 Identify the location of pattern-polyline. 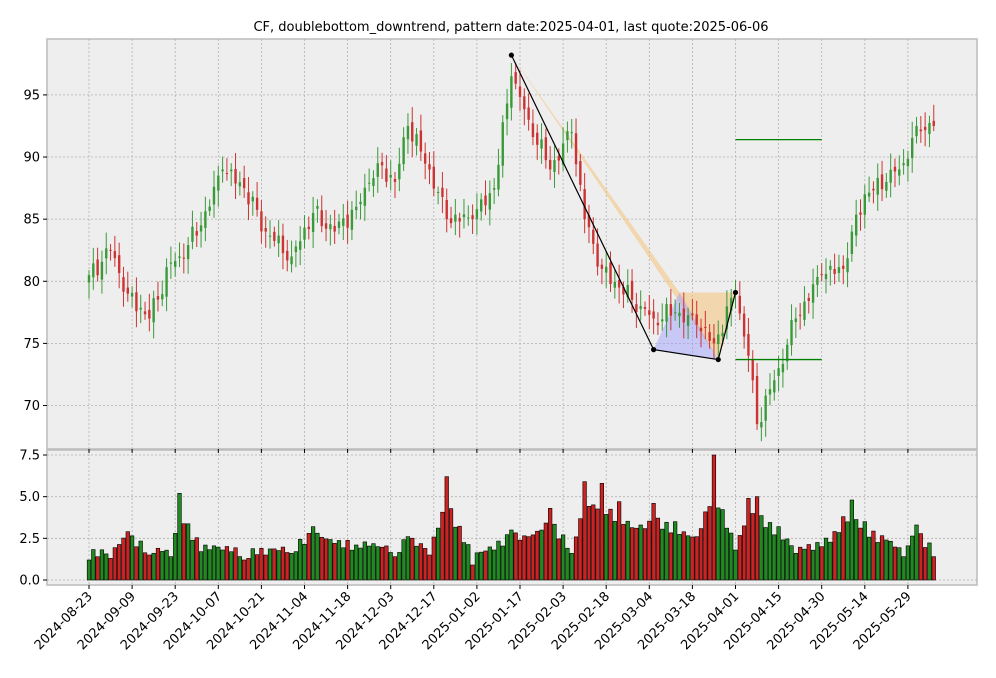
(623, 207).